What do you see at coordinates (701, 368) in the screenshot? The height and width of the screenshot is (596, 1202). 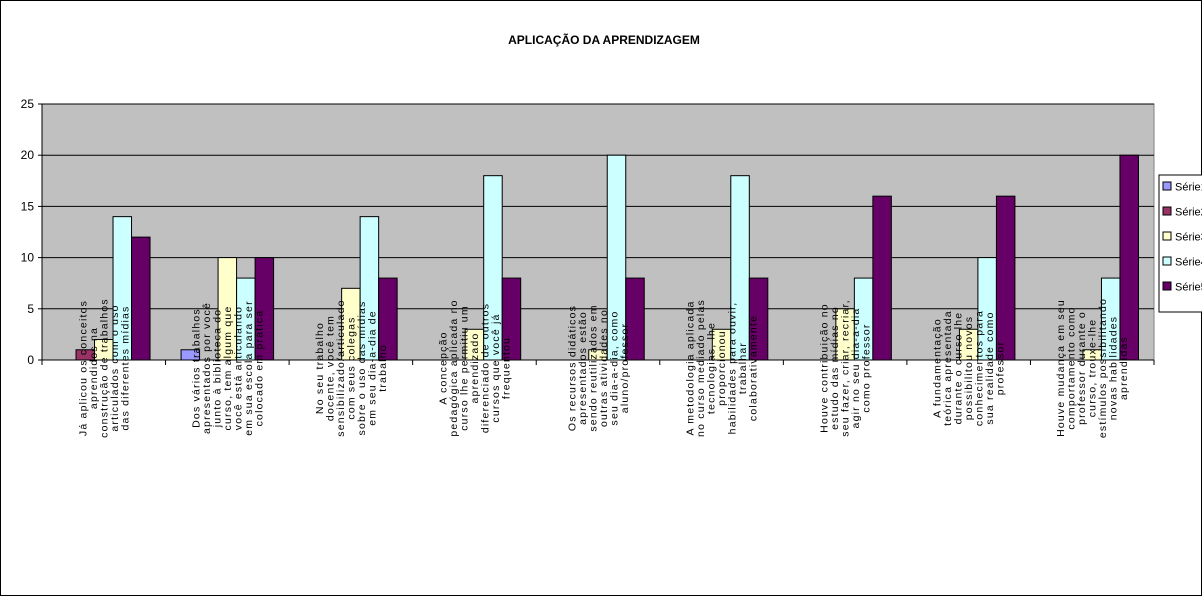 I see `x-tick-label-line: no curso mediado pelas` at bounding box center [701, 368].